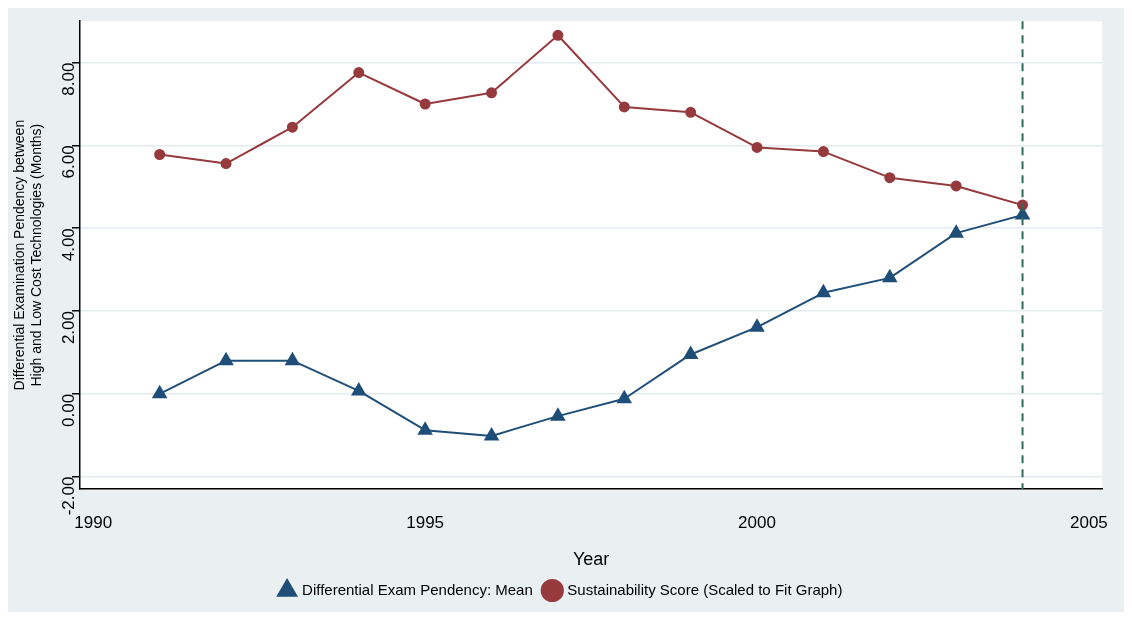 The image size is (1132, 620). I want to click on y-axis-title: Differential Examination Pendency between High and Low Cost Technologies (Months), so click(28, 255).